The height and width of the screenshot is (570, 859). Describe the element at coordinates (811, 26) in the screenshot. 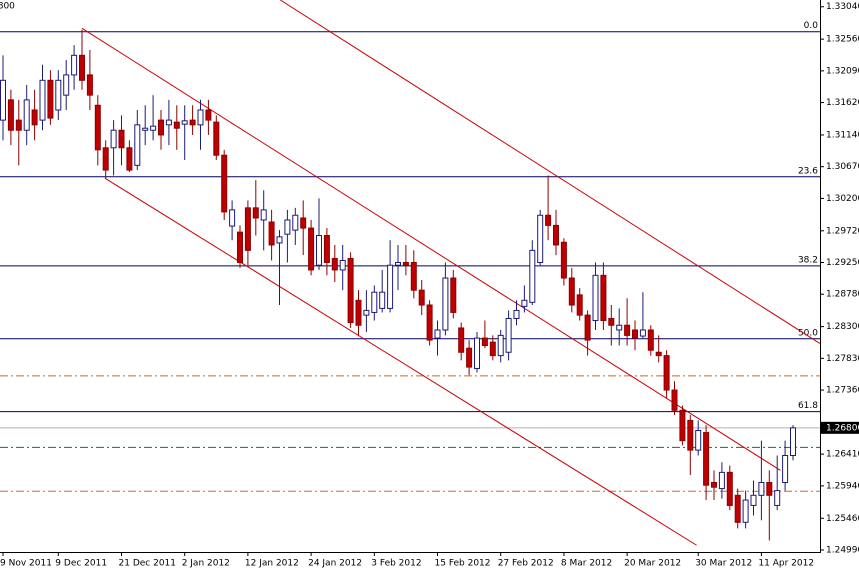

I see `fib-label: 0.0` at that location.